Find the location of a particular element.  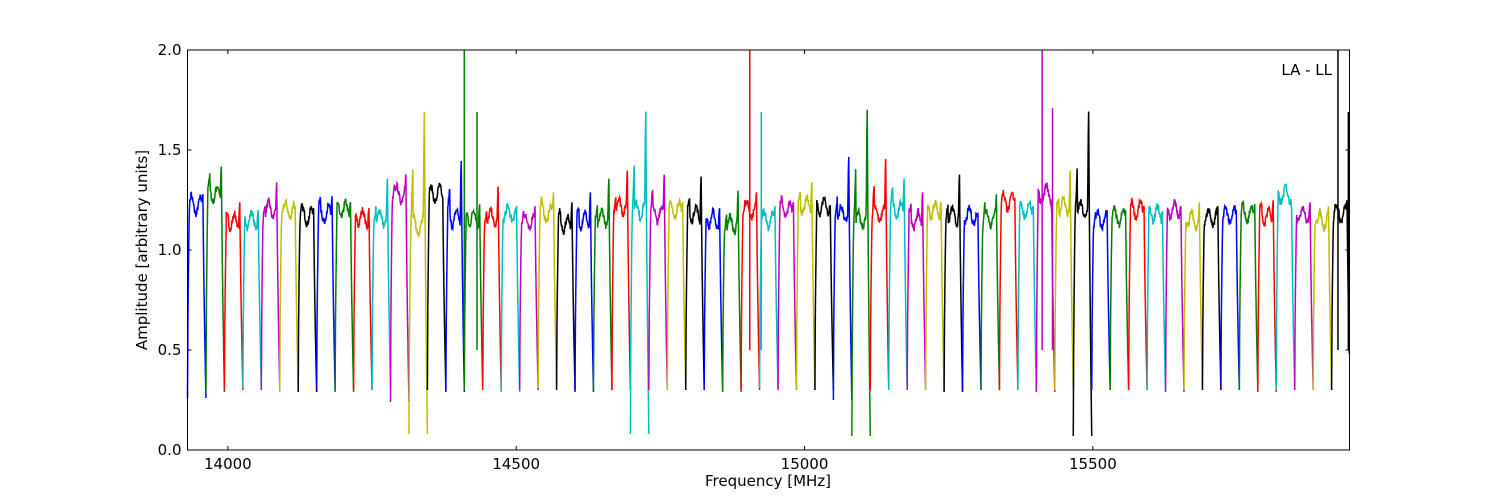

channel-24-line is located at coordinates (621, 280).